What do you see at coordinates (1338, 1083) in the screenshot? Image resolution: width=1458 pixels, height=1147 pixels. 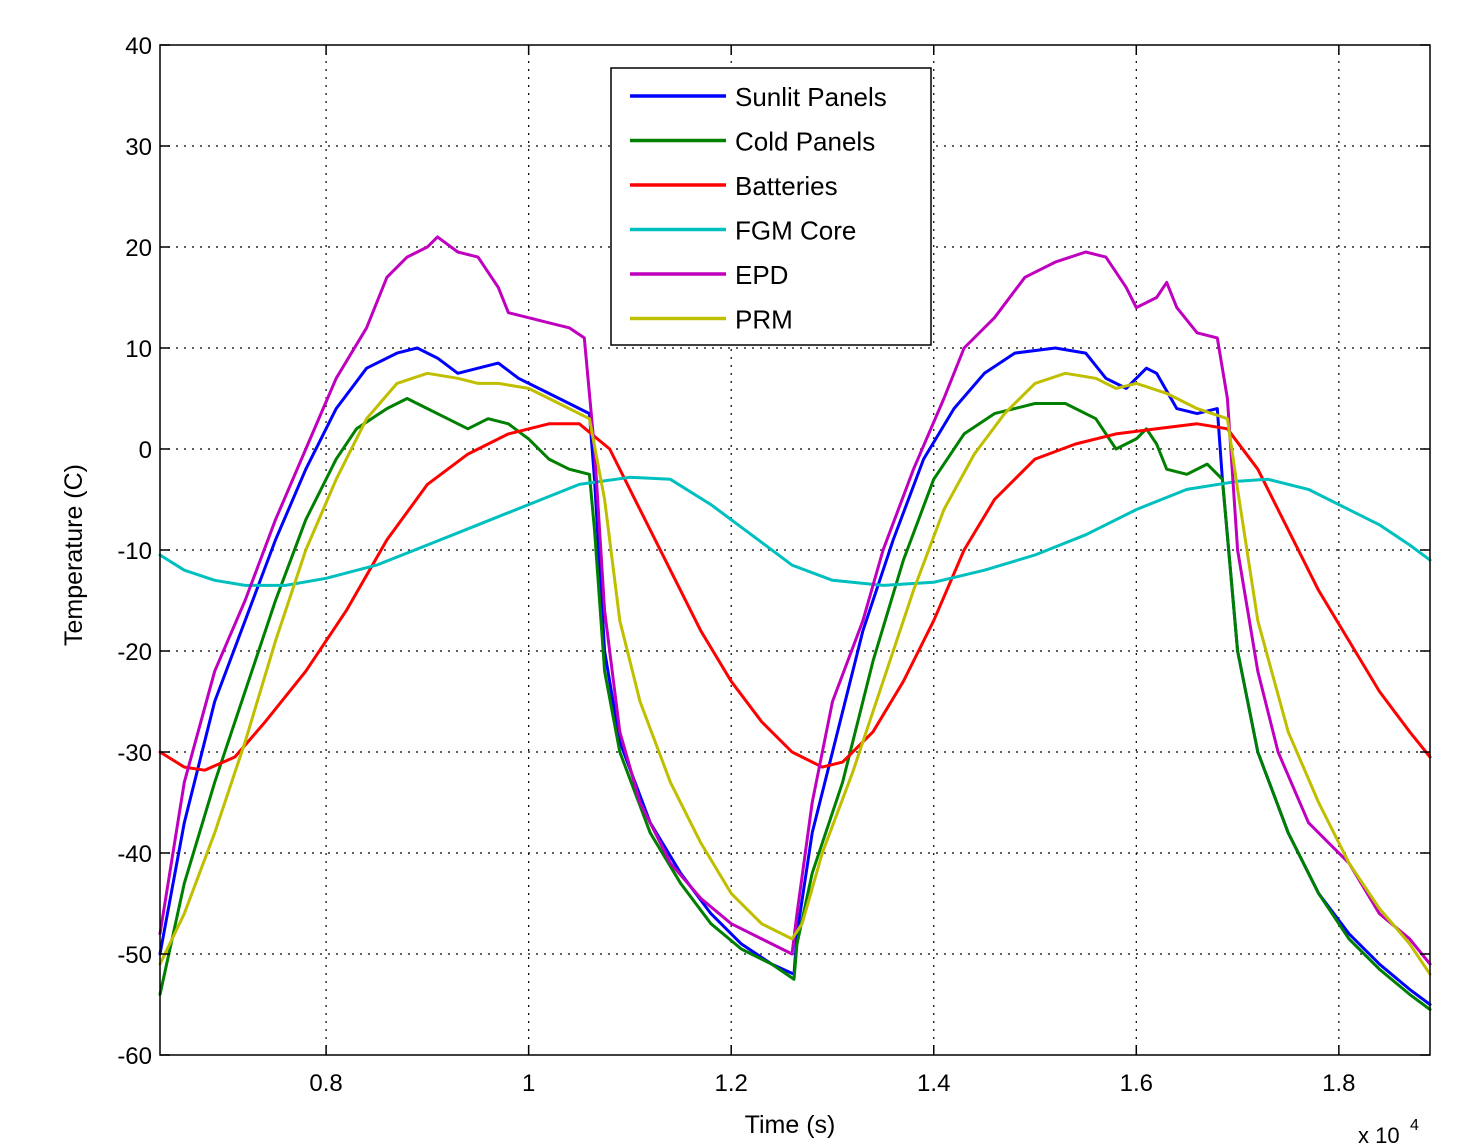 I see `x-tick-label: 1.8` at bounding box center [1338, 1083].